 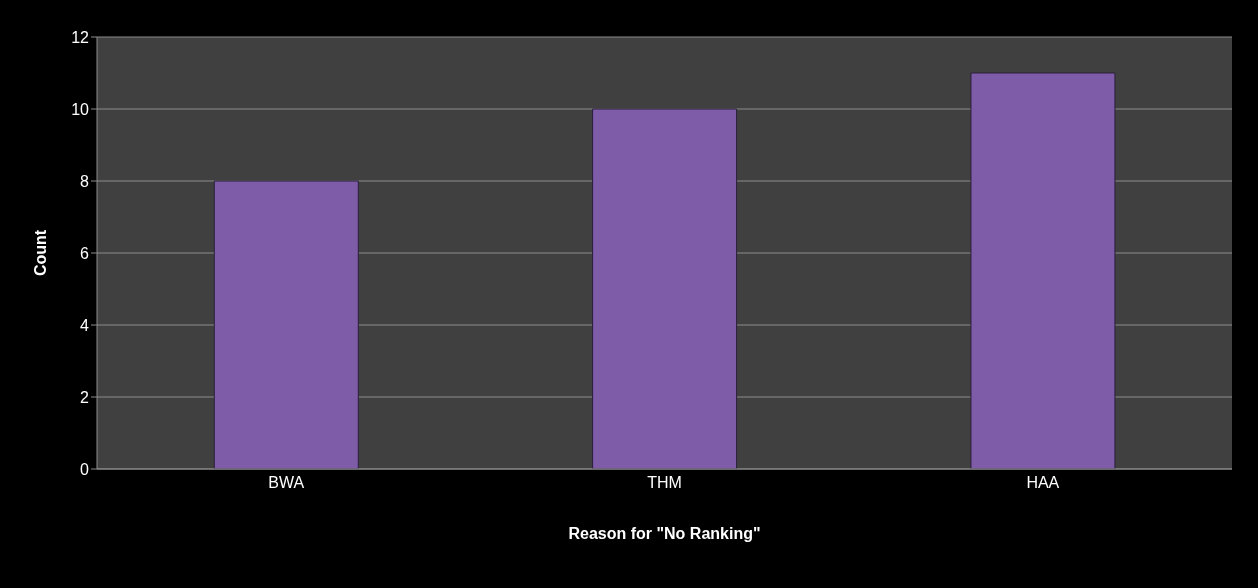 I want to click on y-tick-label: 8, so click(x=85, y=181).